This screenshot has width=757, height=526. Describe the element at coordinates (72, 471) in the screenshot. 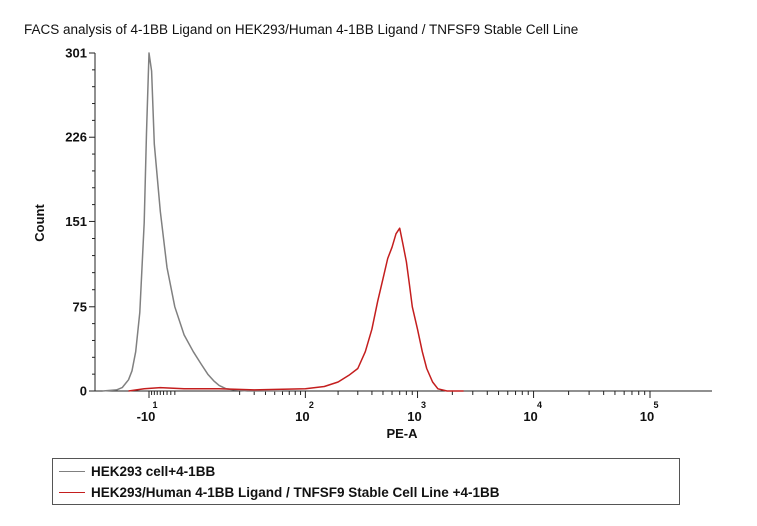

I see `legend-swatch-gray` at that location.